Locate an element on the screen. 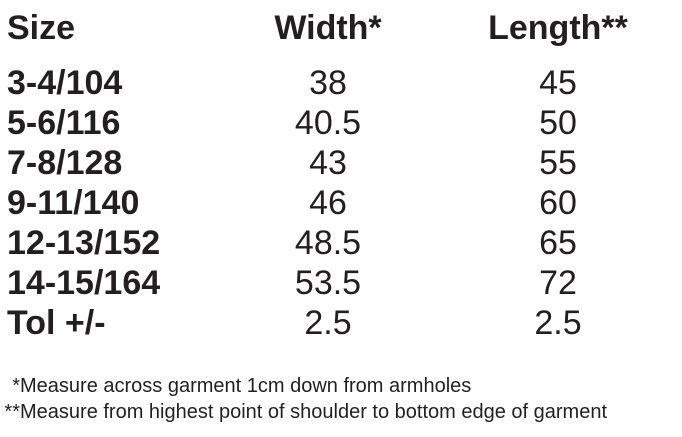 The image size is (682, 437). width-cell: 40.5 is located at coordinates (328, 123).